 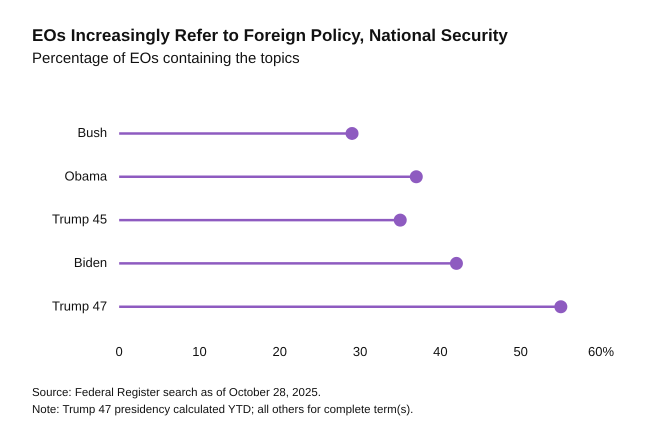 I want to click on chart-title: EOs Increasingly Refer to Foreign Policy, National Security, so click(x=270, y=36).